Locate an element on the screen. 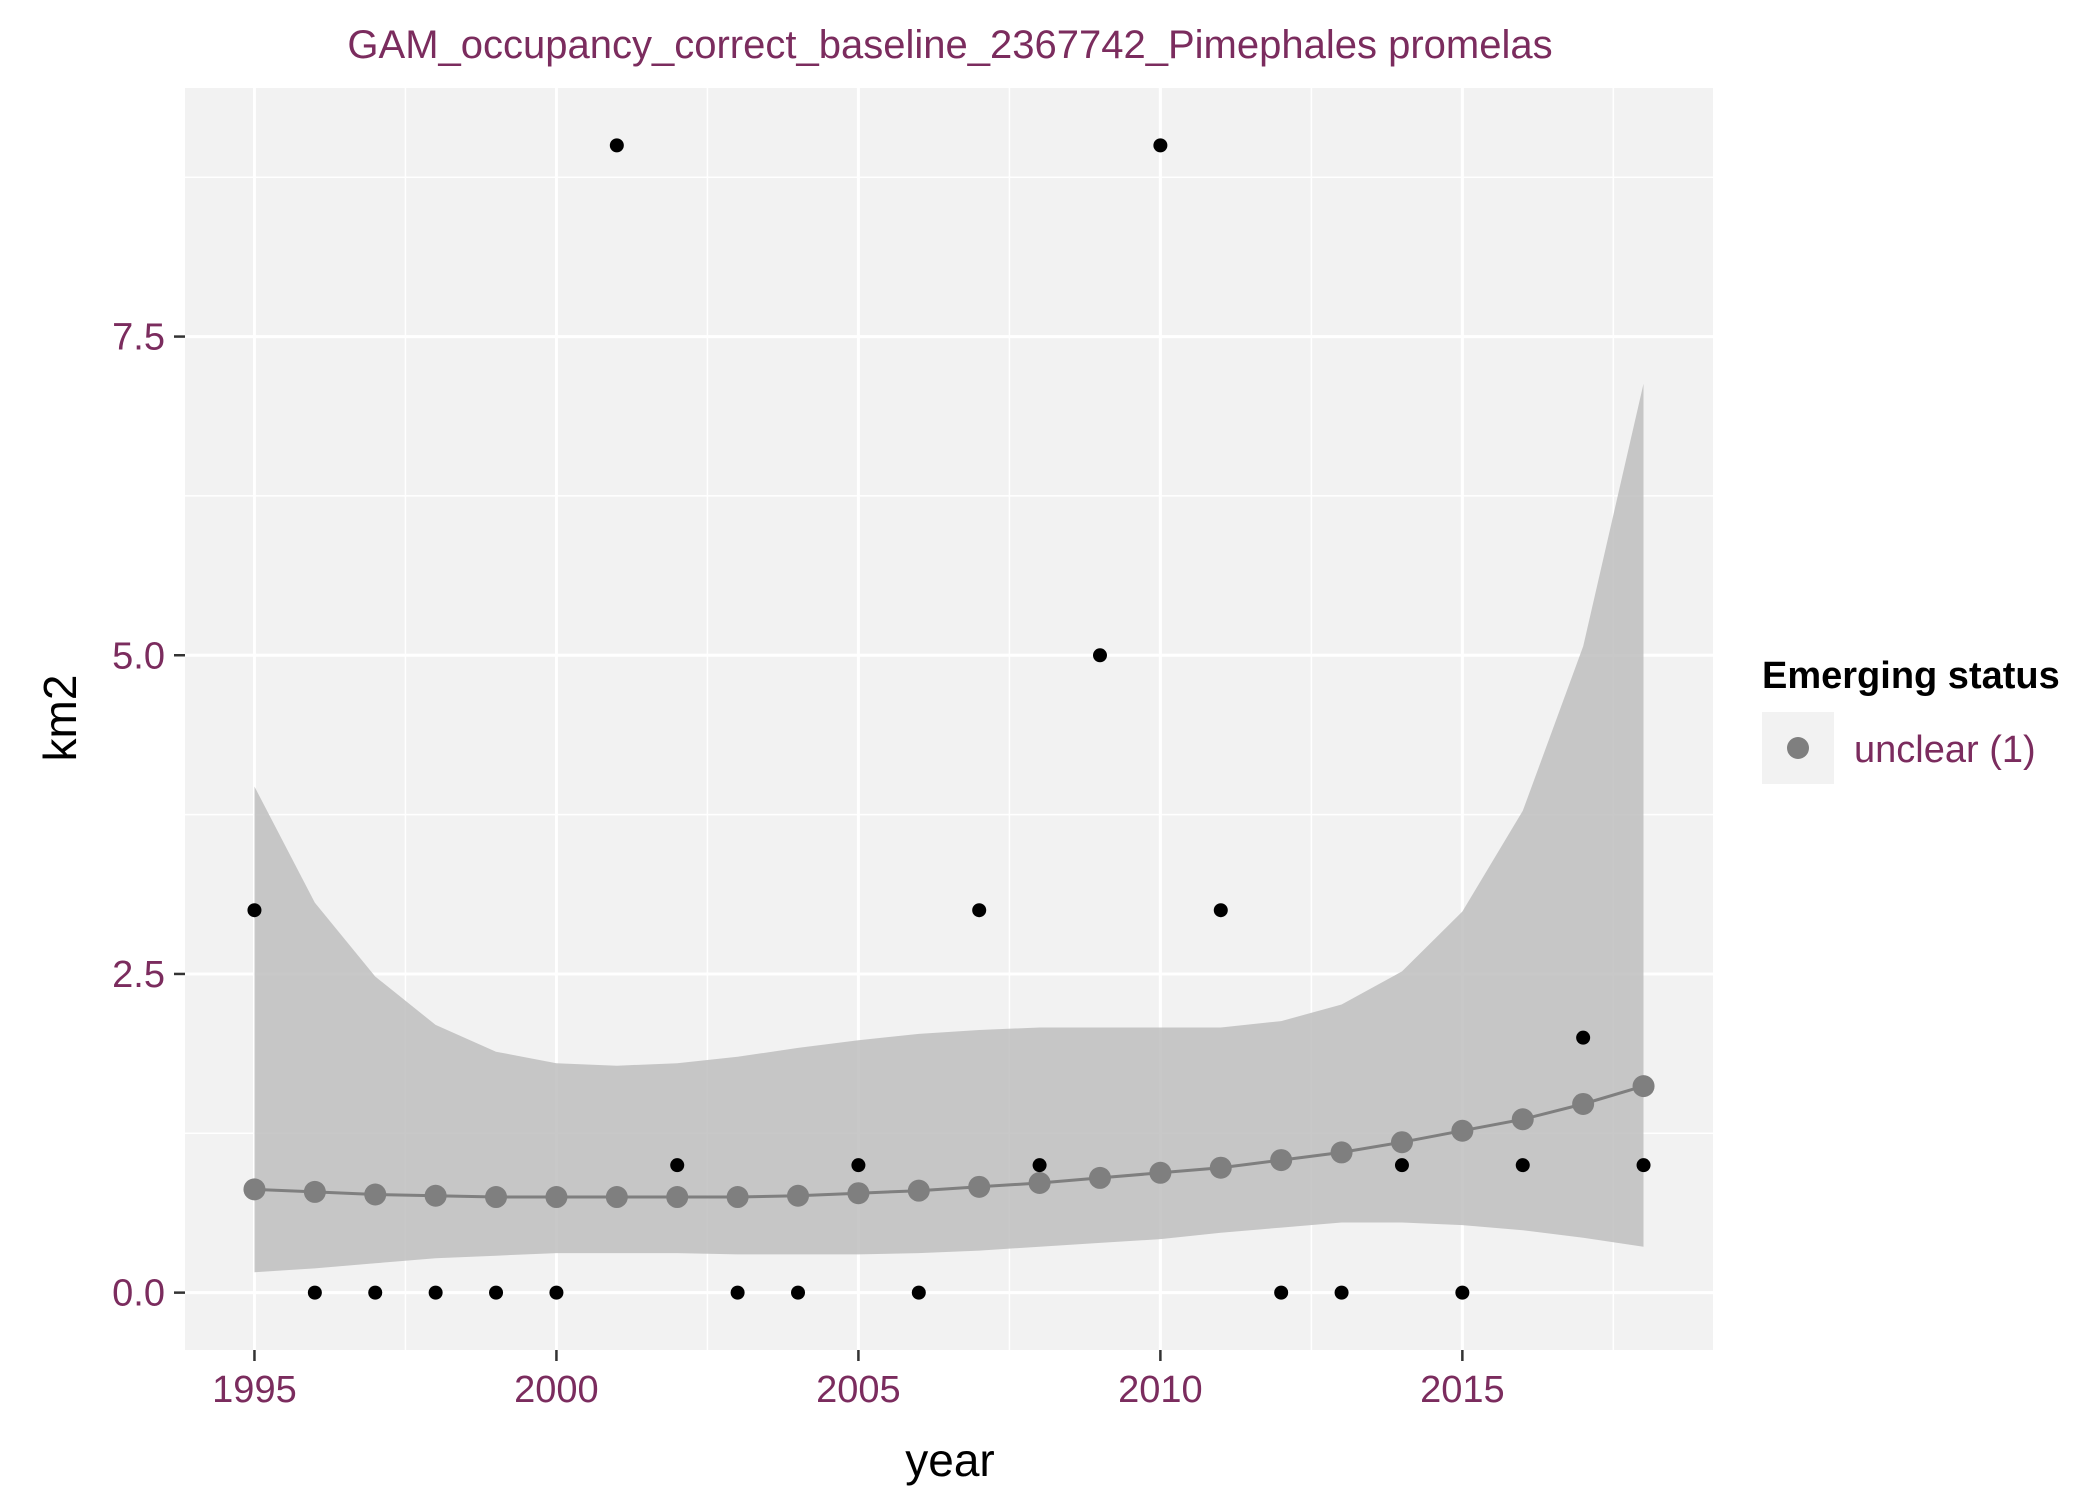  x-tick-label: 2015 is located at coordinates (1462, 1390).